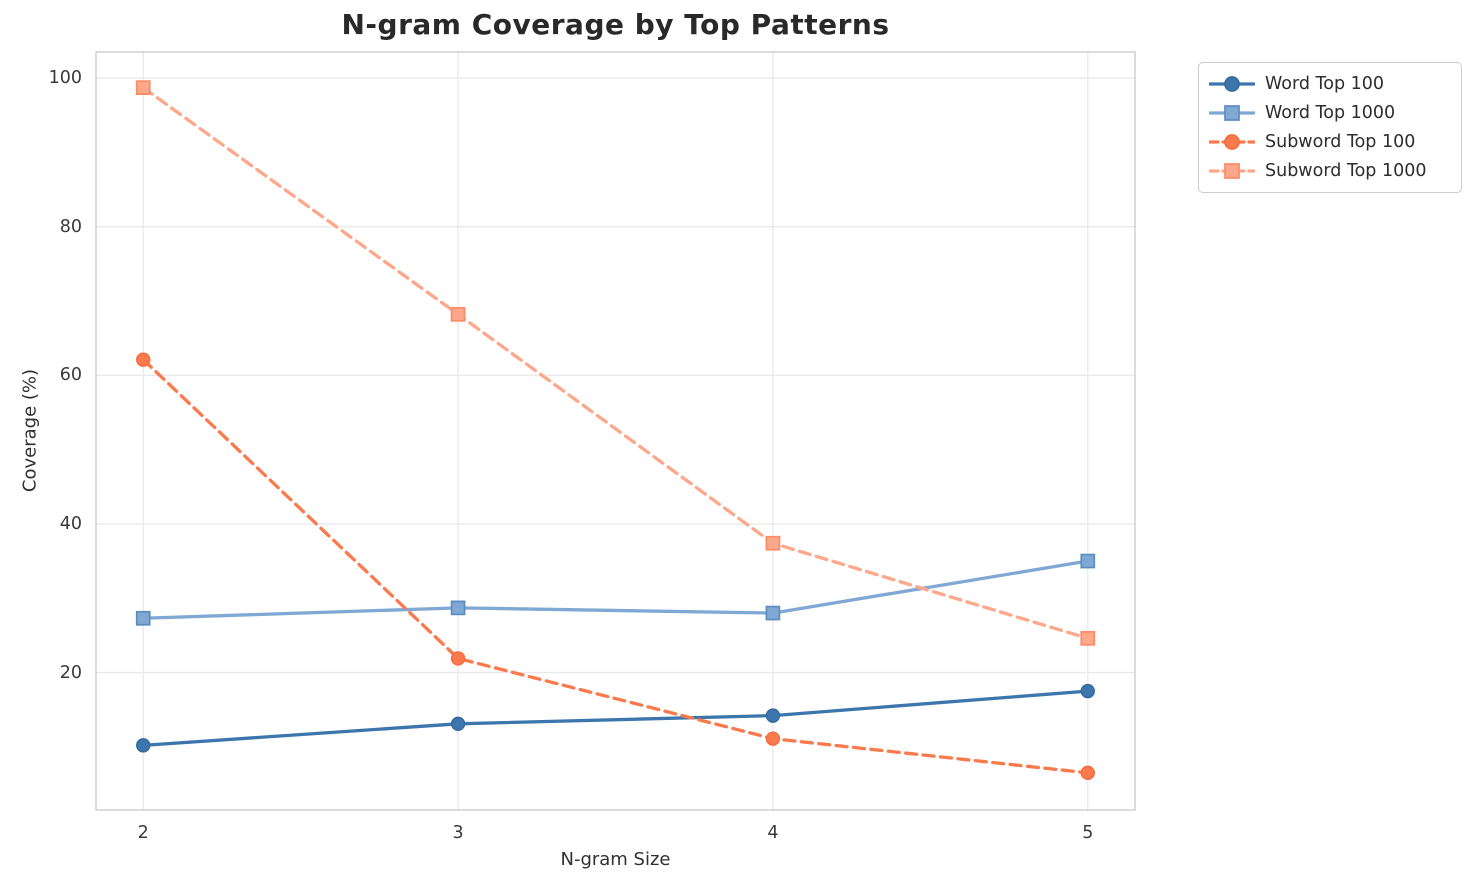  I want to click on legend-item-label: Word Top 1000, so click(1330, 113).